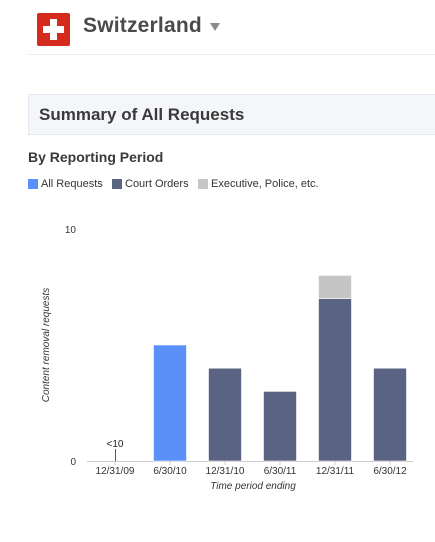 This screenshot has height=542, width=435. I want to click on country-title: Switzerland, so click(142, 25).